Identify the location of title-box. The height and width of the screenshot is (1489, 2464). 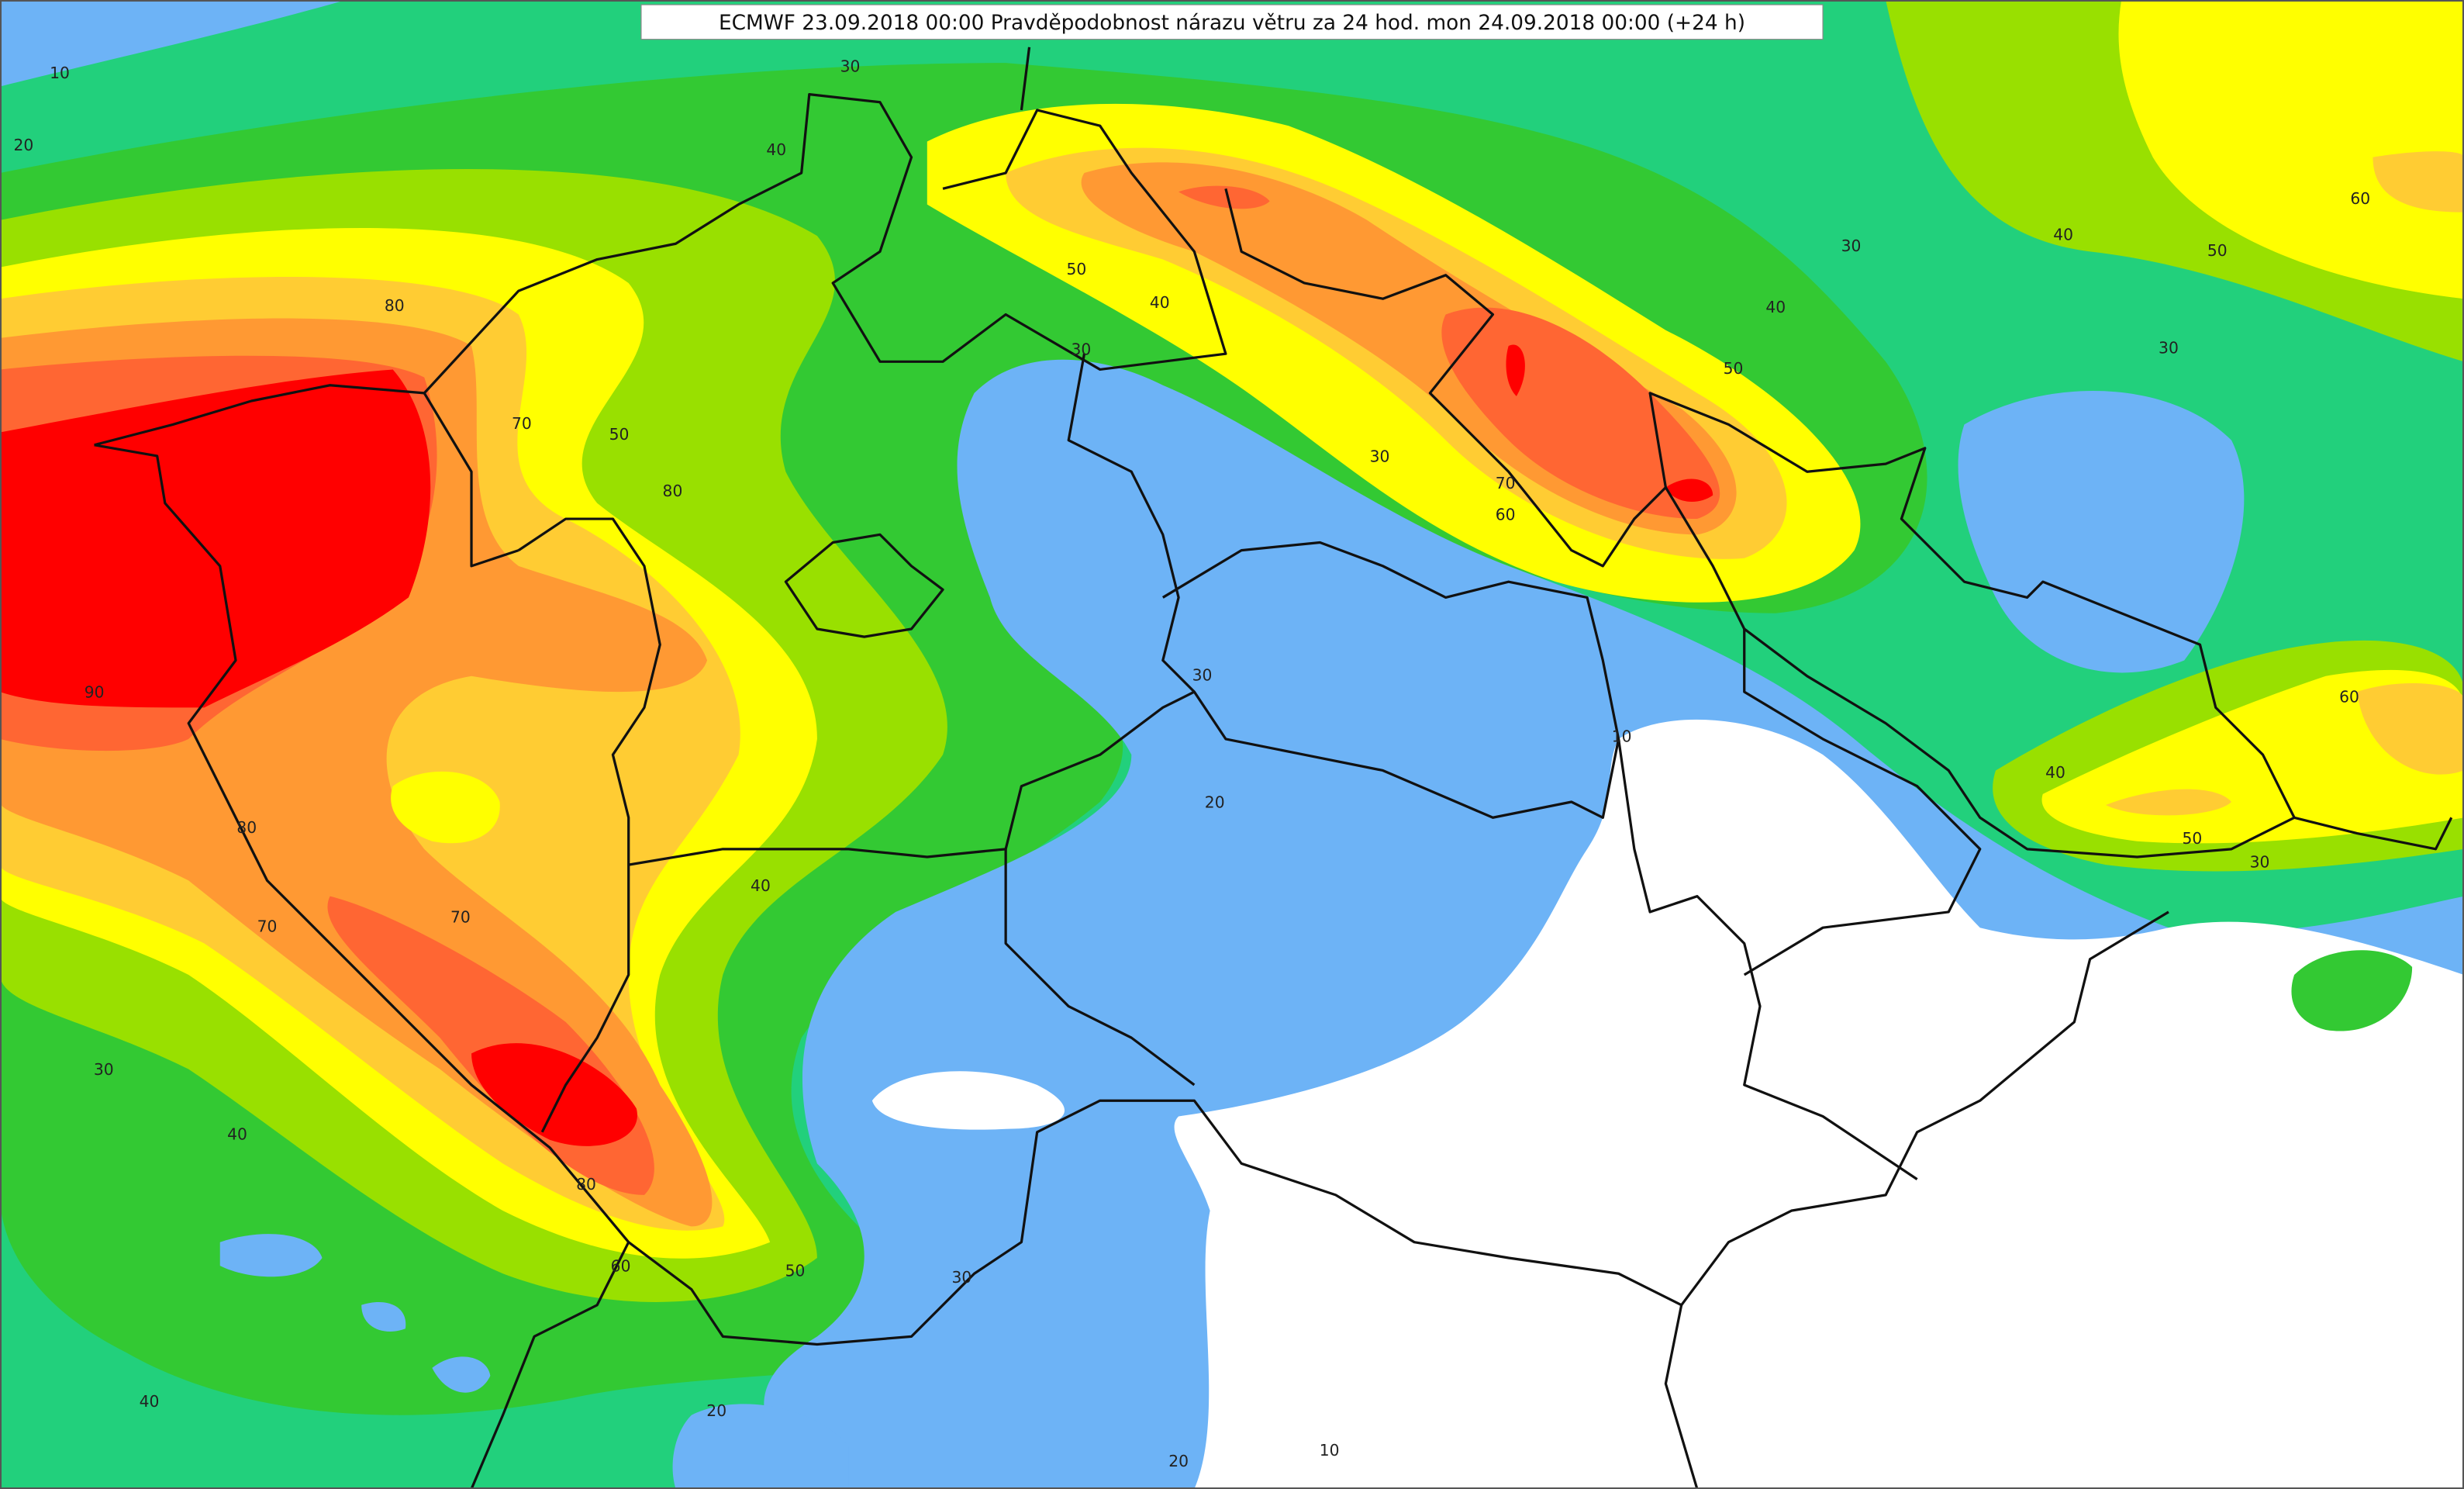
(1232, 22).